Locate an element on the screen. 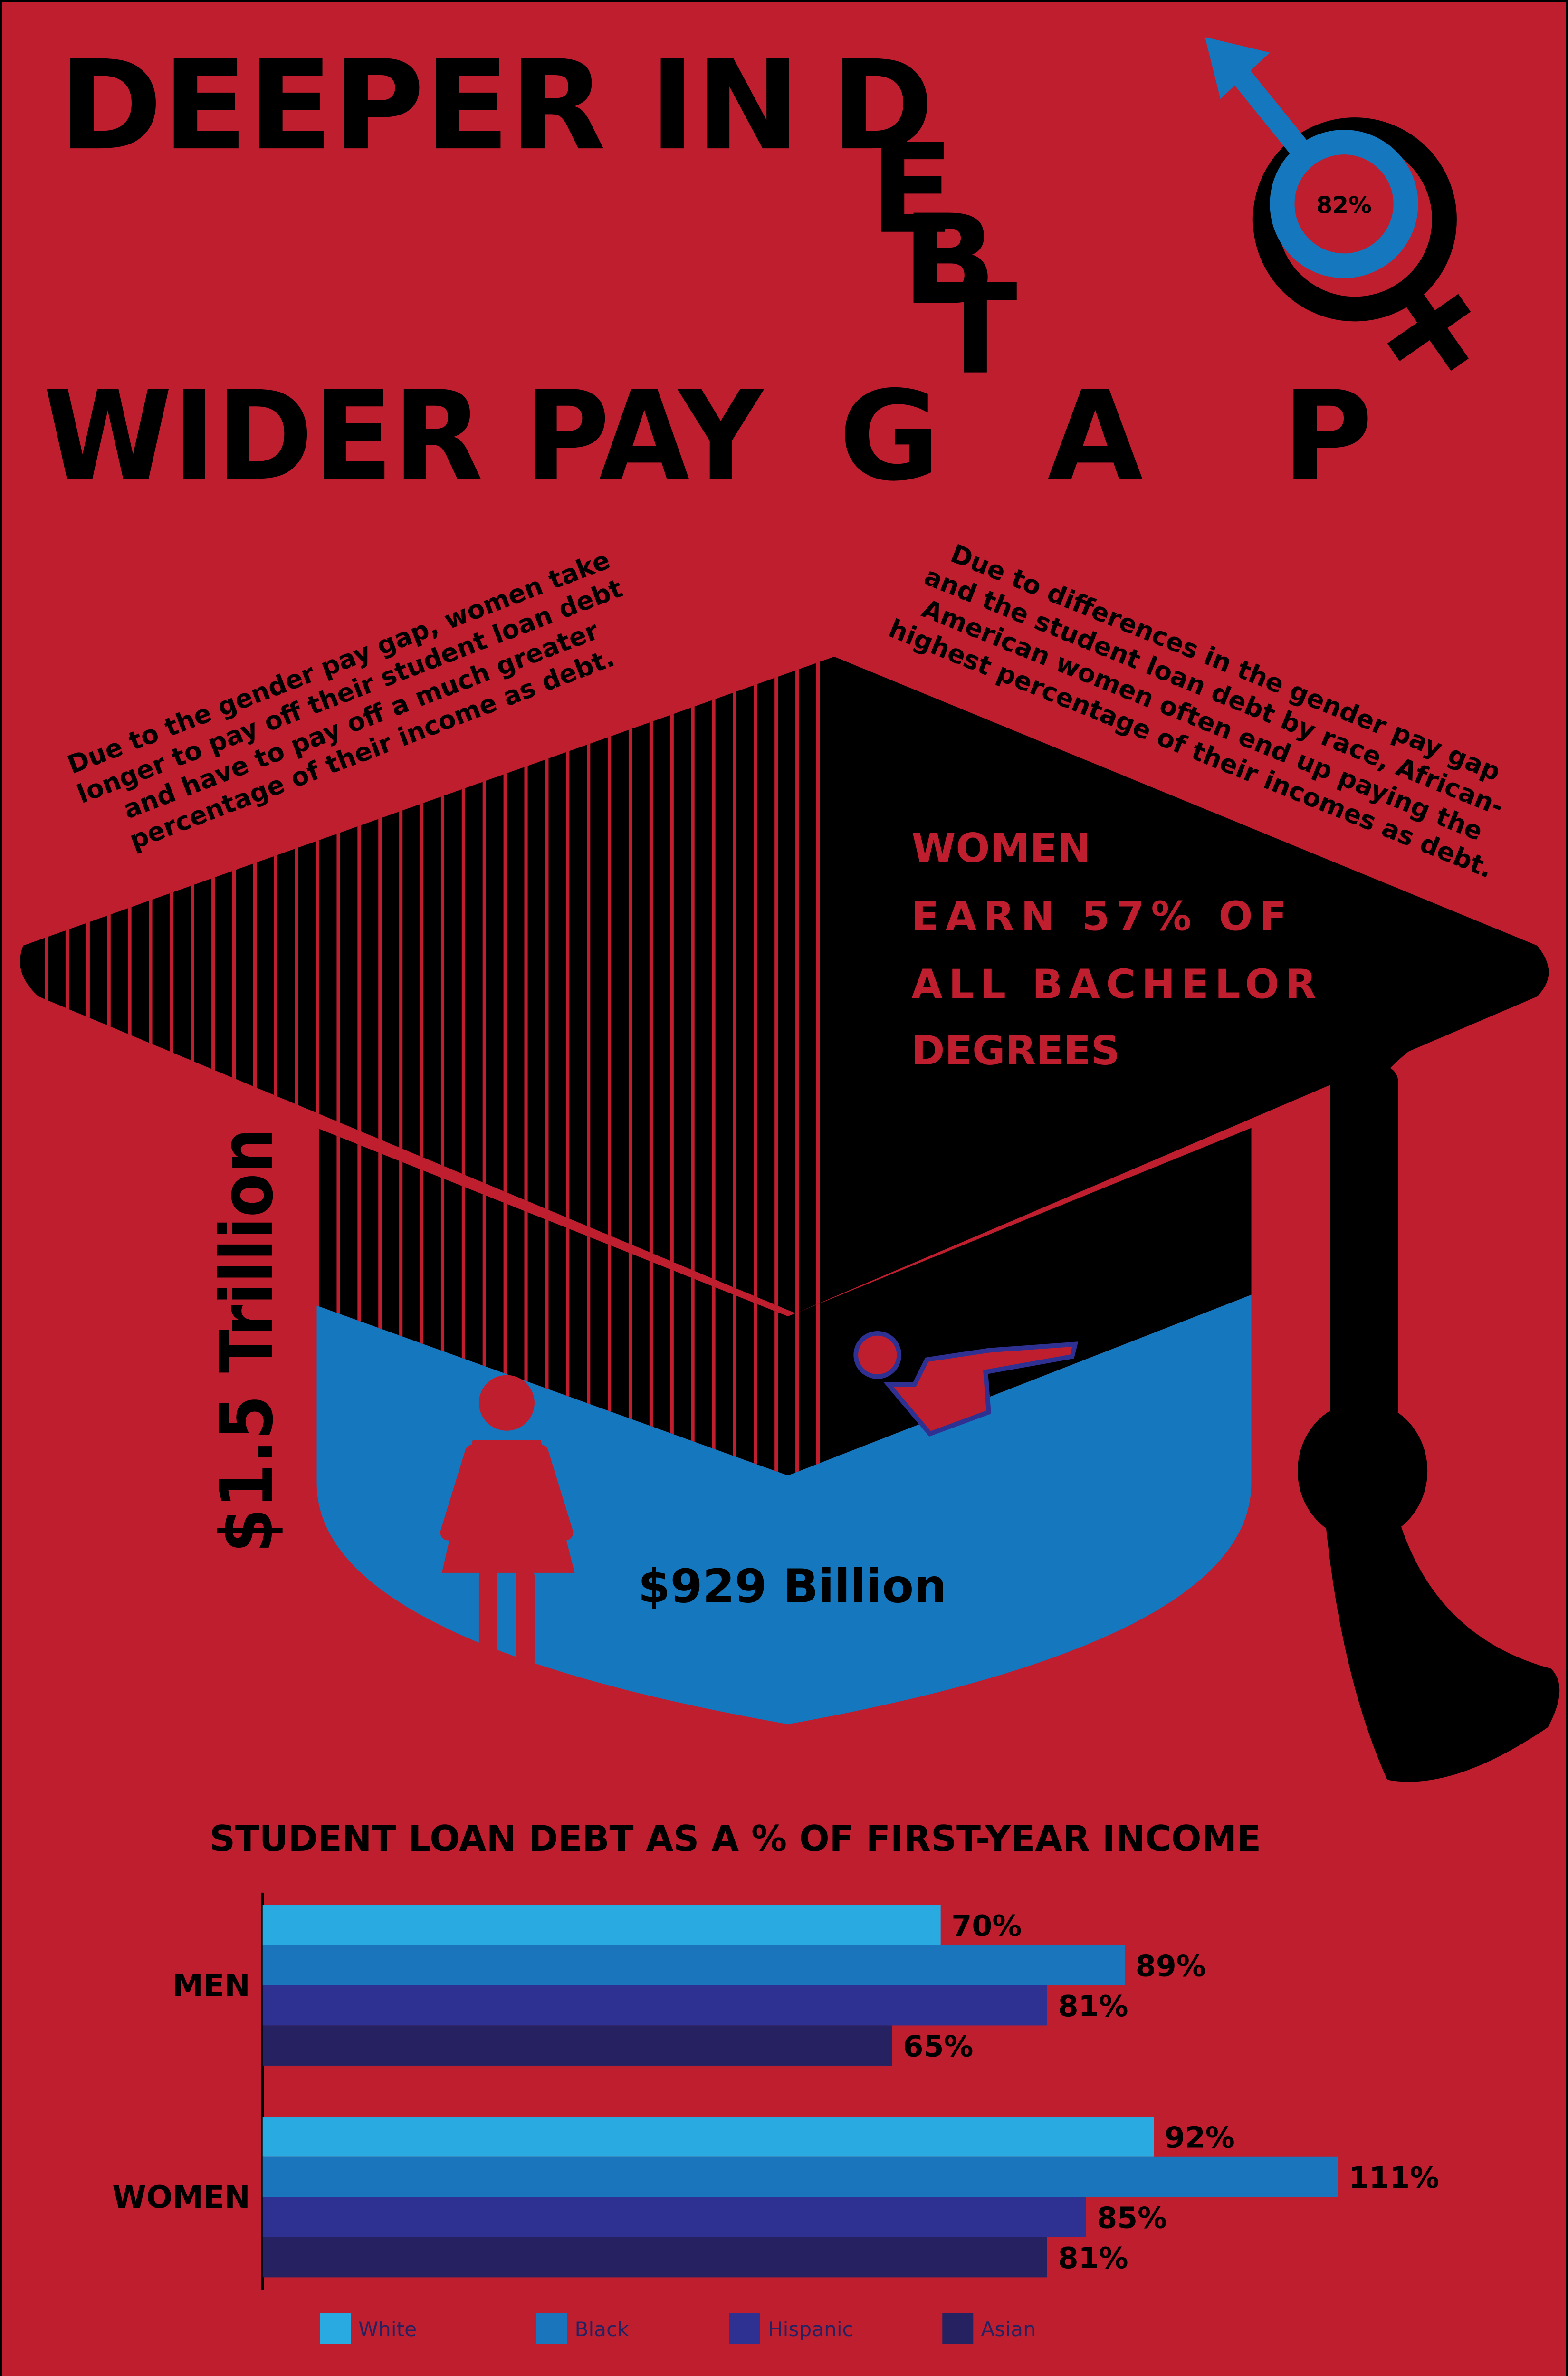 The width and height of the screenshot is (1568, 2376). stat-line: WOMEN is located at coordinates (1001, 848).